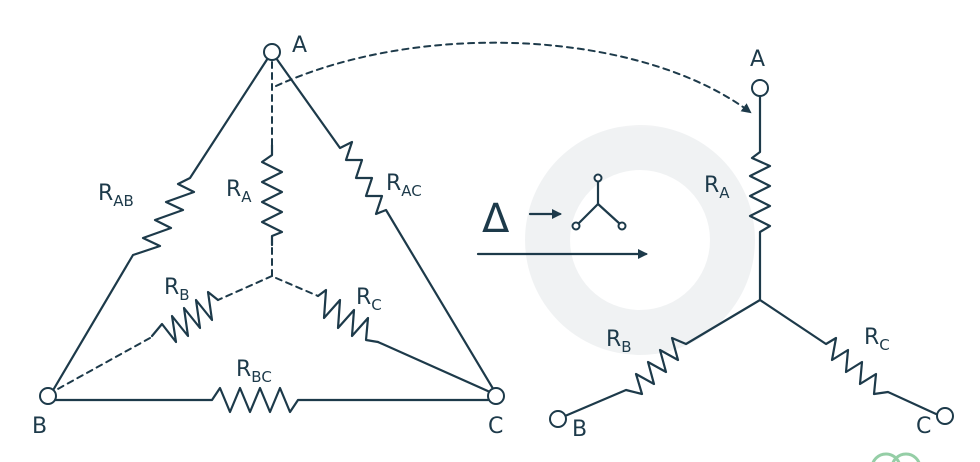 This screenshot has height=462, width=980. What do you see at coordinates (619, 341) in the screenshot?
I see `star-label-r-b: RB` at bounding box center [619, 341].